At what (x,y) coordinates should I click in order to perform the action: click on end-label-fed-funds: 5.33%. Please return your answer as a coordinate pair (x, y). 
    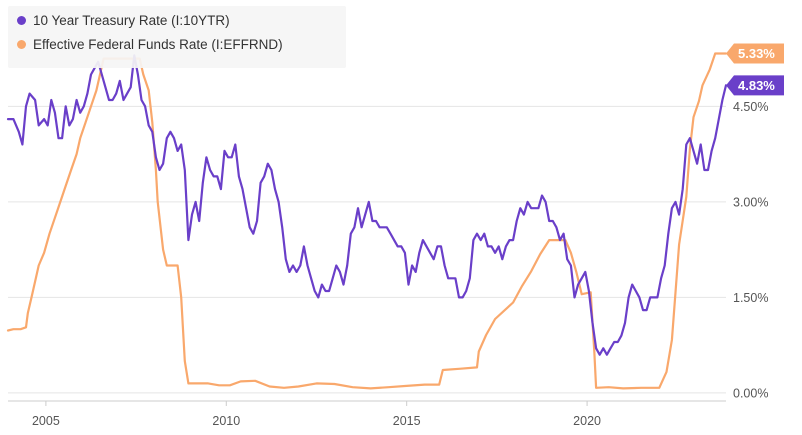
    Looking at the image, I should click on (755, 53).